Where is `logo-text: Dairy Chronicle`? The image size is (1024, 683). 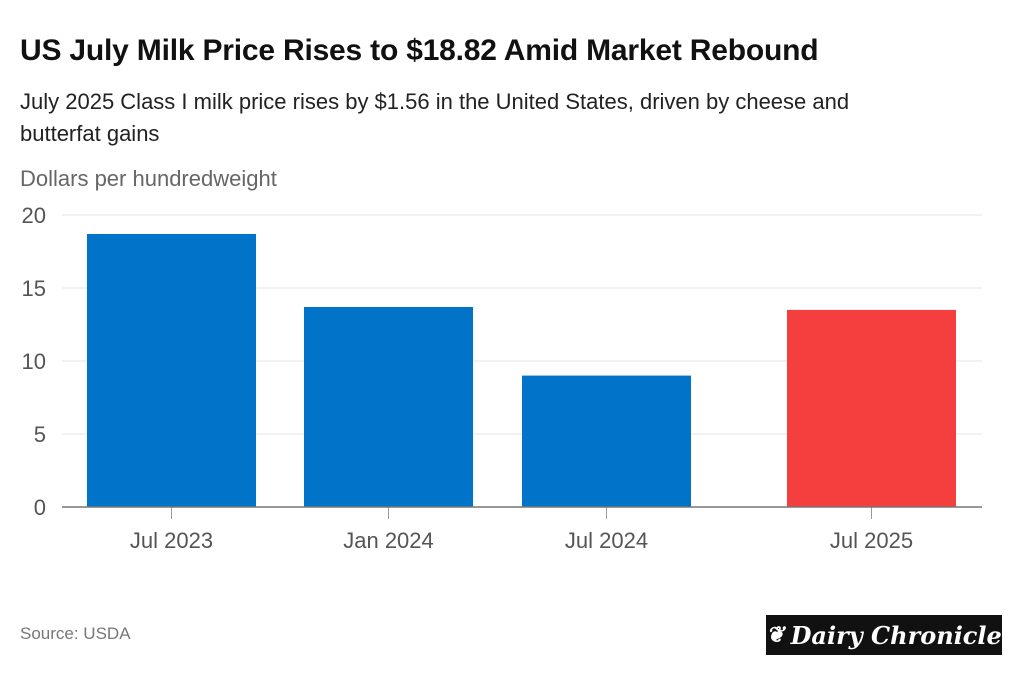
logo-text: Dairy Chronicle is located at coordinates (896, 635).